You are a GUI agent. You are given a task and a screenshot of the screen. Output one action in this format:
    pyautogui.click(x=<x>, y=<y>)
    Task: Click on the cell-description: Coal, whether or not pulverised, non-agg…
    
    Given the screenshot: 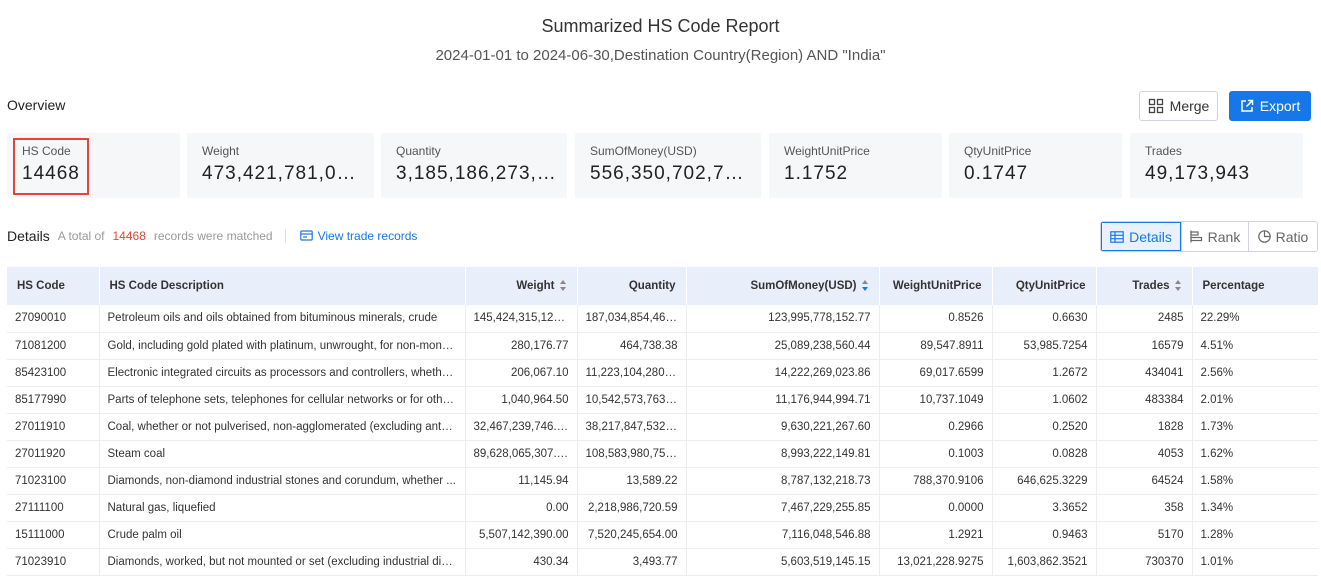 What is the action you would take?
    pyautogui.click(x=282, y=426)
    